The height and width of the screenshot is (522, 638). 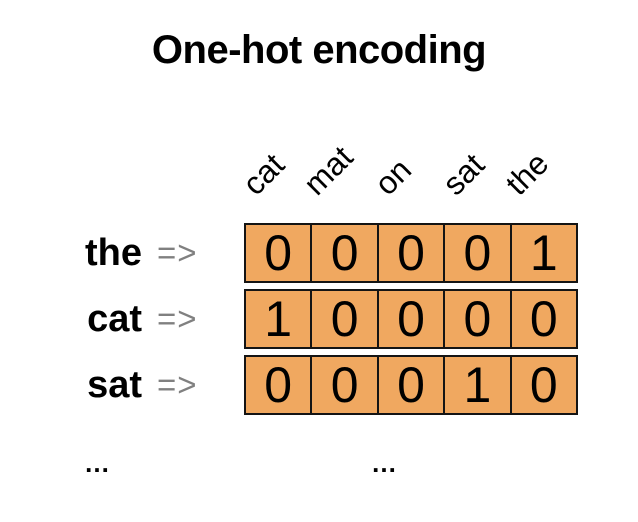 I want to click on column-header: cat, so click(x=263, y=174).